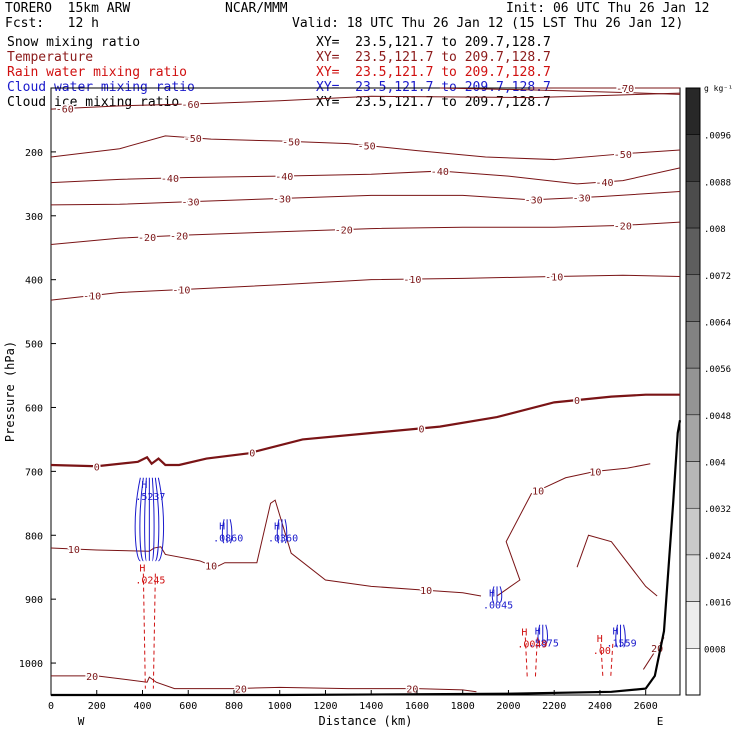 The width and height of the screenshot is (740, 740). I want to click on colorbar-tick-label: .0016, so click(717, 604).